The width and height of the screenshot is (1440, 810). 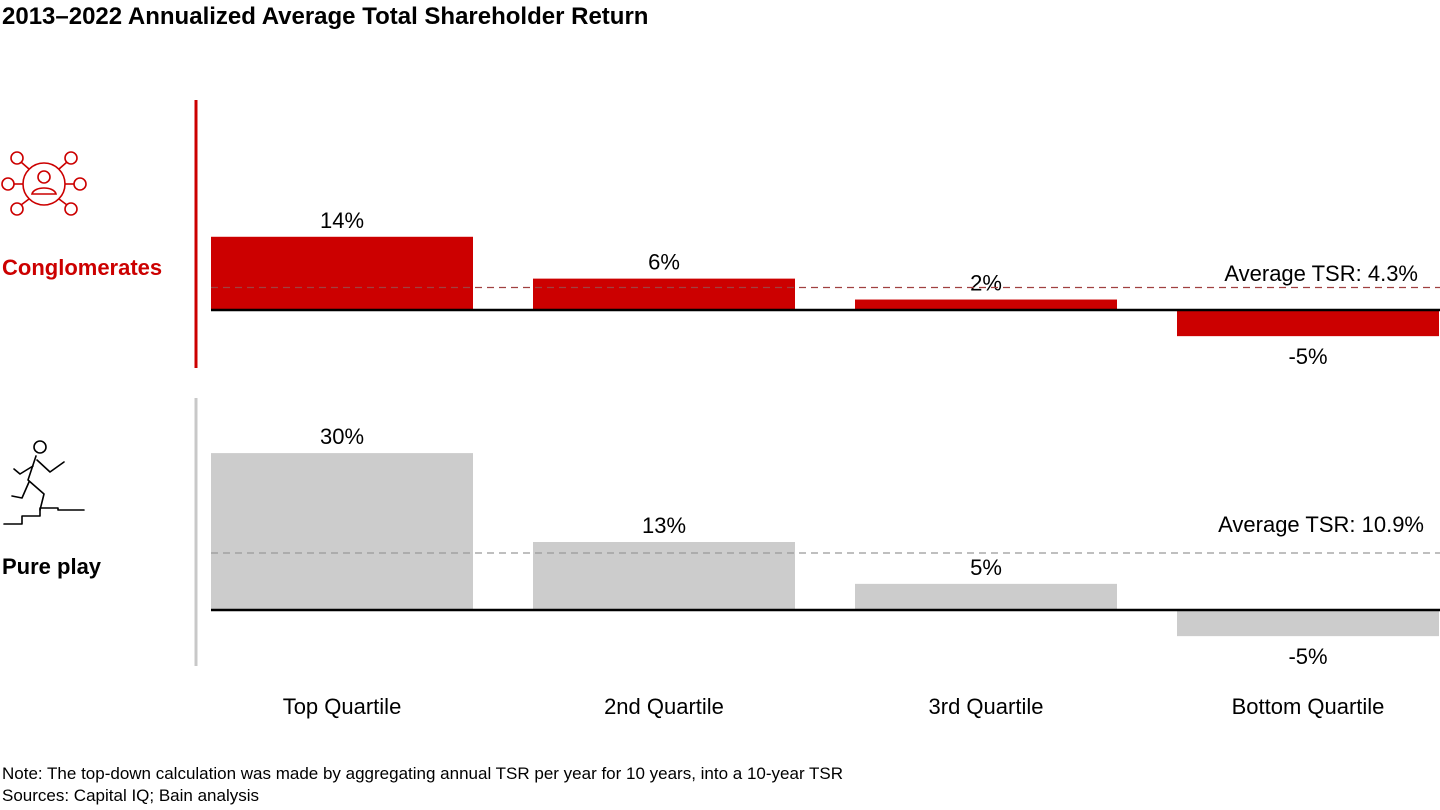 What do you see at coordinates (986, 567) in the screenshot?
I see `pure-play-value-label: 5%` at bounding box center [986, 567].